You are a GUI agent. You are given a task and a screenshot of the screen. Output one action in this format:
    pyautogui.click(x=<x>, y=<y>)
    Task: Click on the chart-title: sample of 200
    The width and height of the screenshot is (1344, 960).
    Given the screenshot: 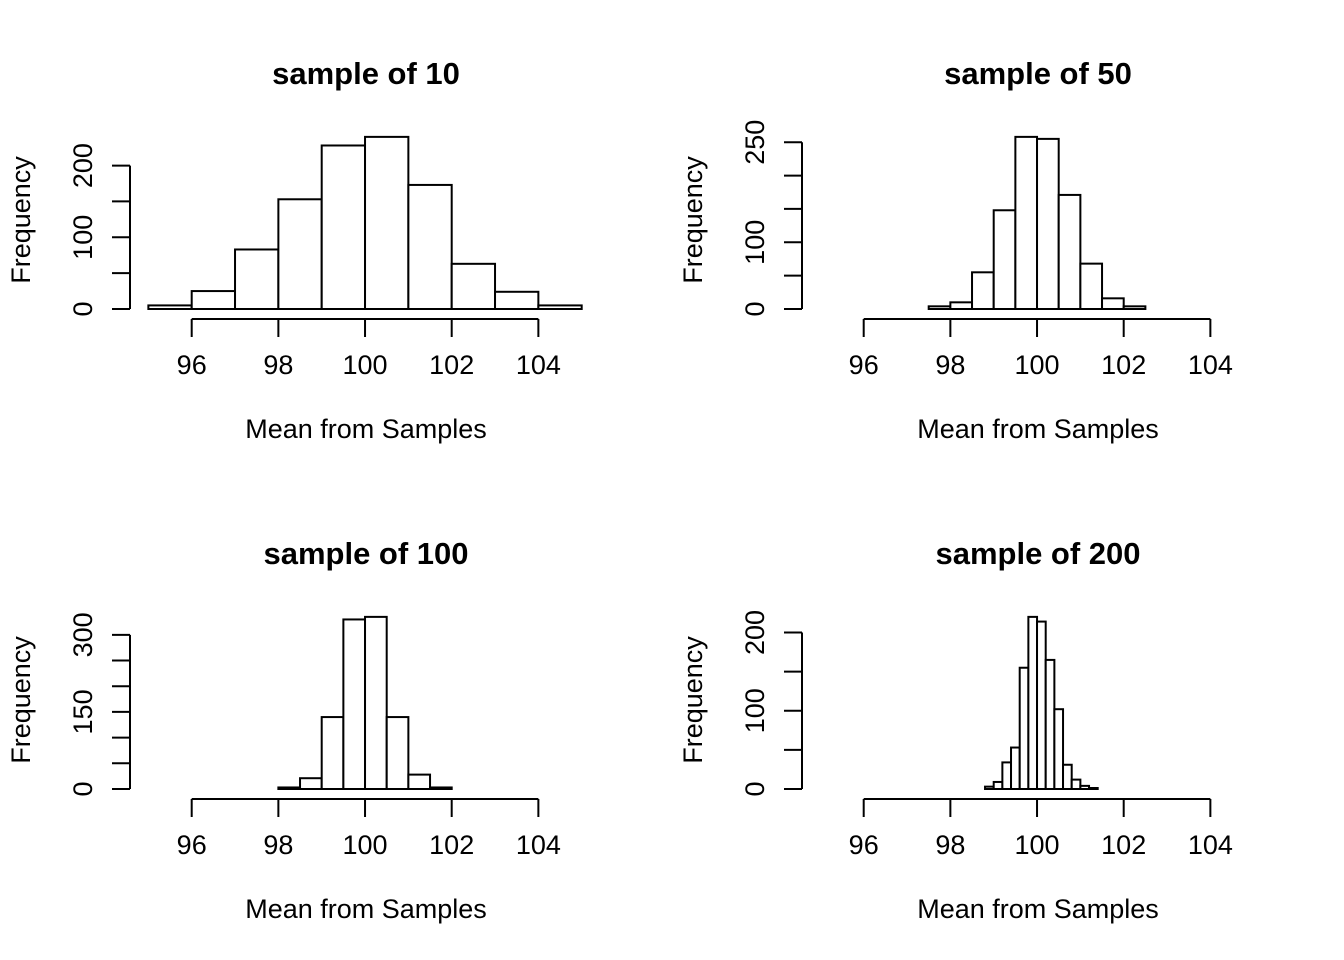 What is the action you would take?
    pyautogui.click(x=1037, y=553)
    